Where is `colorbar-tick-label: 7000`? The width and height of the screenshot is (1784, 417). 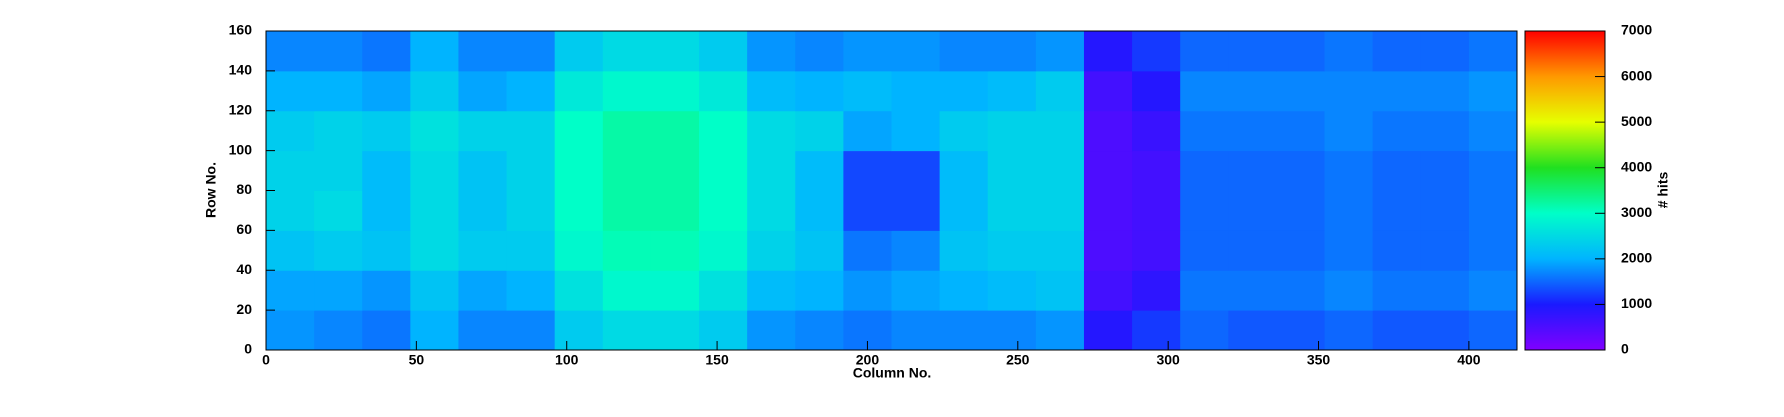 colorbar-tick-label: 7000 is located at coordinates (1636, 30).